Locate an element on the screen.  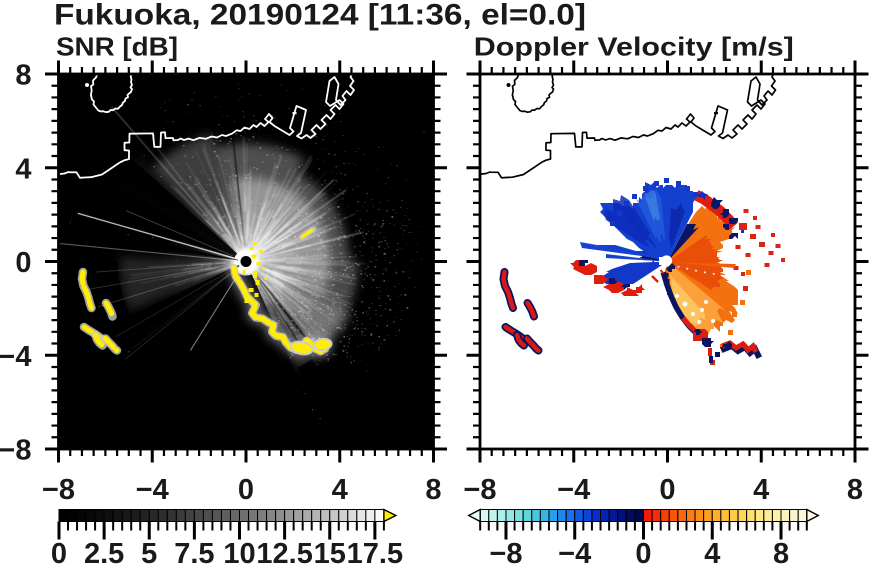
svg-text: 2.5 is located at coordinates (104, 554).